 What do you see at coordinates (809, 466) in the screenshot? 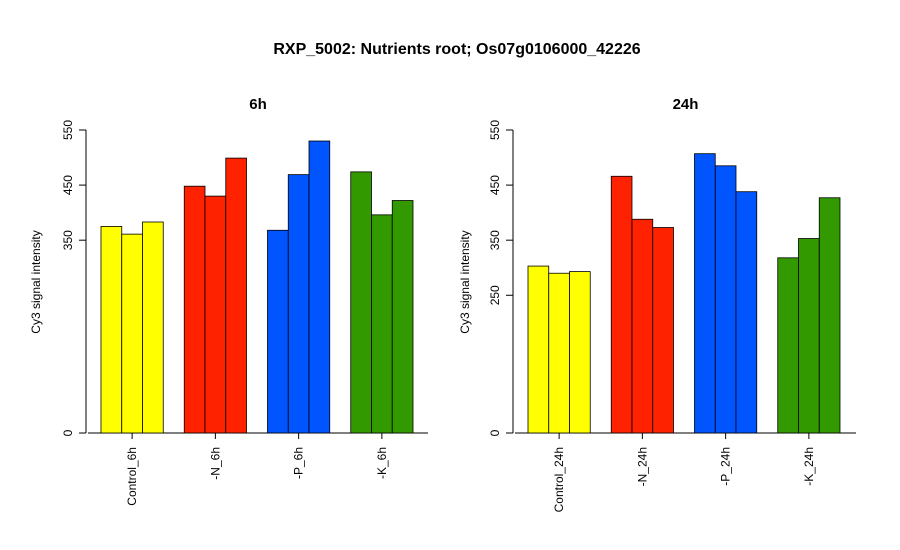
I see `x-tick-label-k-24h: -K_24h` at bounding box center [809, 466].